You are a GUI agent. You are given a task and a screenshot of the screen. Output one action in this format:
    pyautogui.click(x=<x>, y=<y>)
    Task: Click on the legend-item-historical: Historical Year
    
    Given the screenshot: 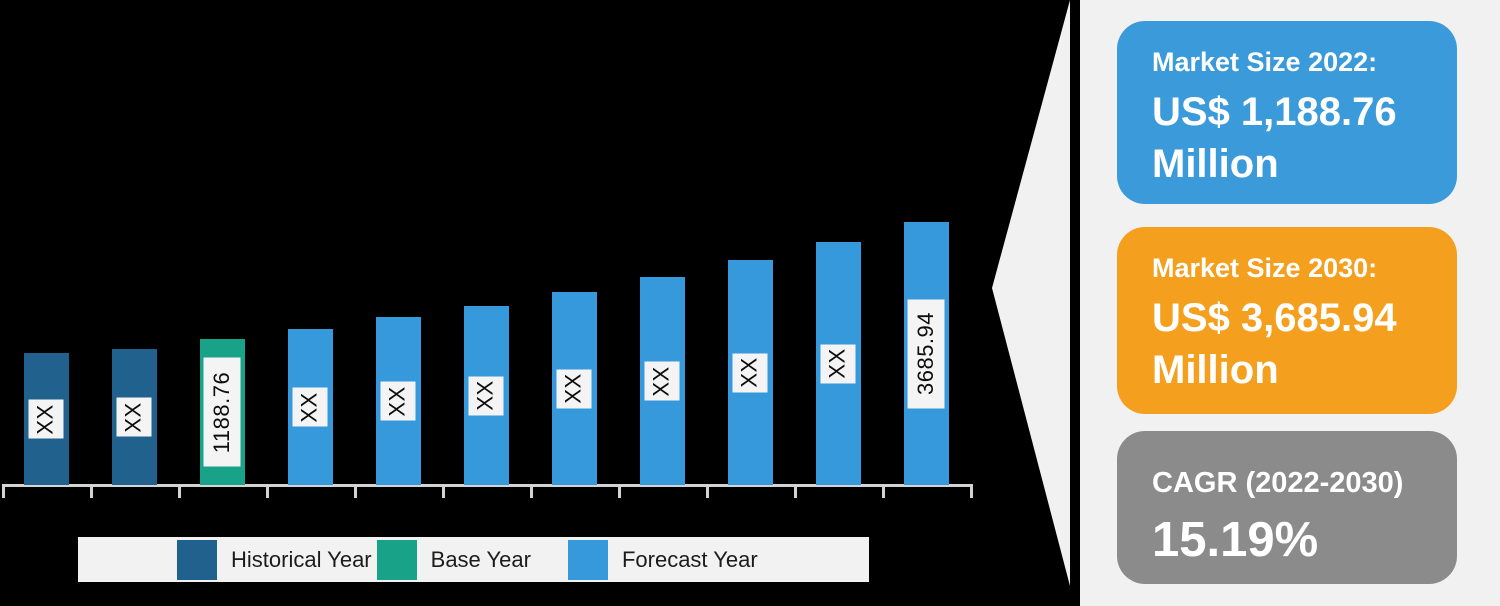 What is the action you would take?
    pyautogui.click(x=274, y=559)
    